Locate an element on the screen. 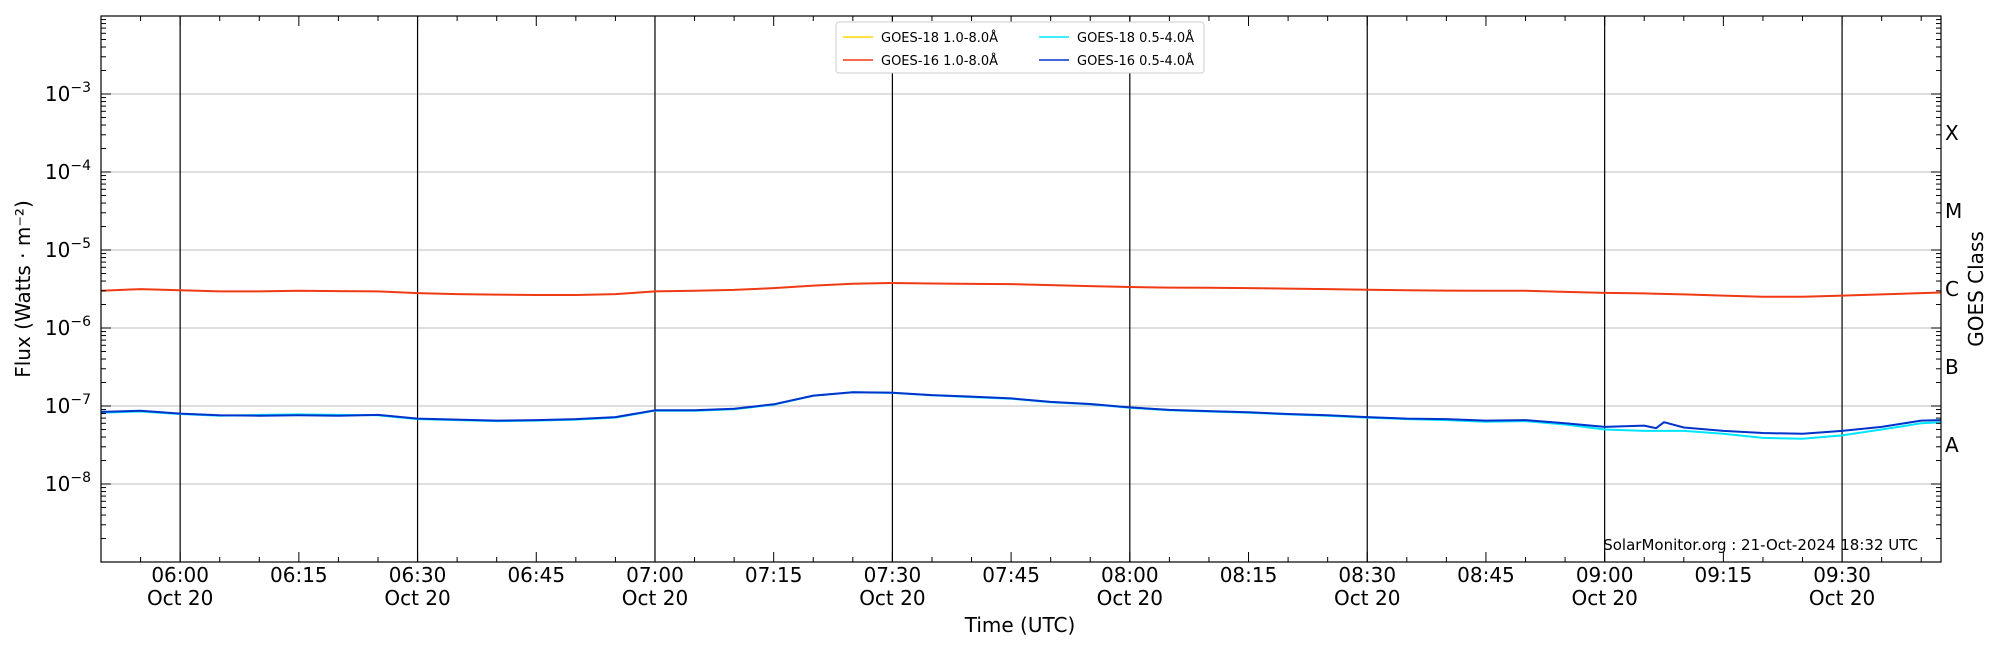 This screenshot has width=2000, height=650. x-tick-time: 07:15 is located at coordinates (774, 575).